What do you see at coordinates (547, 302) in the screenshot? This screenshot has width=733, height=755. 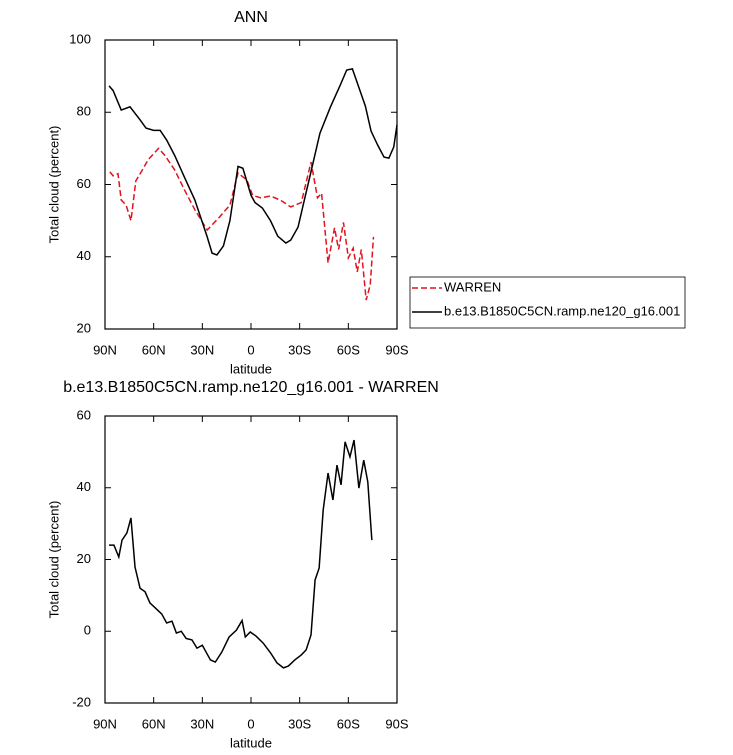 I see `legend-box` at bounding box center [547, 302].